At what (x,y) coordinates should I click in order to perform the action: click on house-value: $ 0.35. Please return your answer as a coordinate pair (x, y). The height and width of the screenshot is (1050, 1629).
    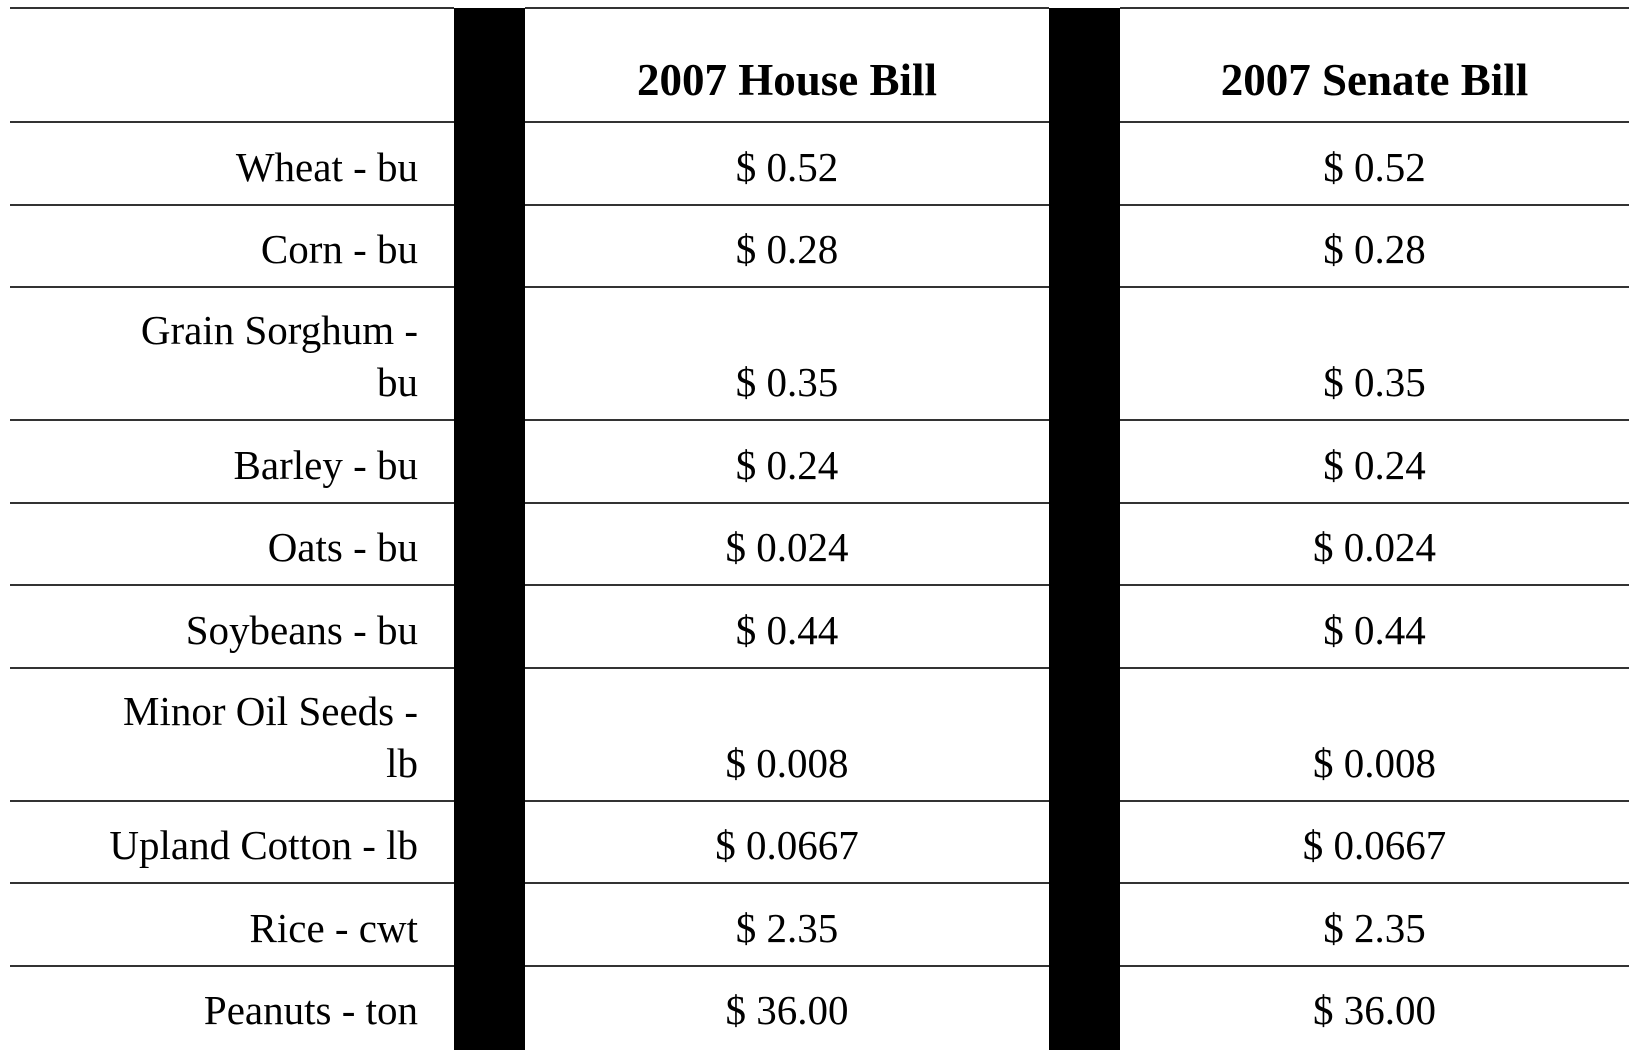
    Looking at the image, I should click on (787, 382).